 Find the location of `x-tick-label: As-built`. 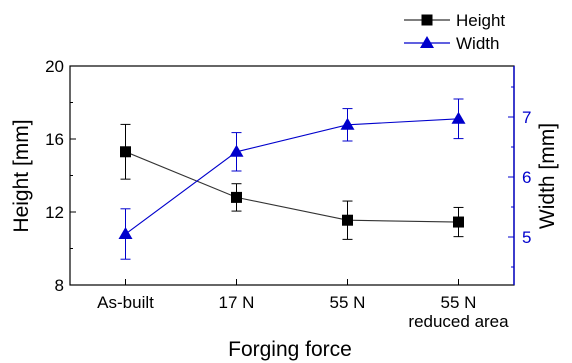

x-tick-label: As-built is located at coordinates (125, 302).